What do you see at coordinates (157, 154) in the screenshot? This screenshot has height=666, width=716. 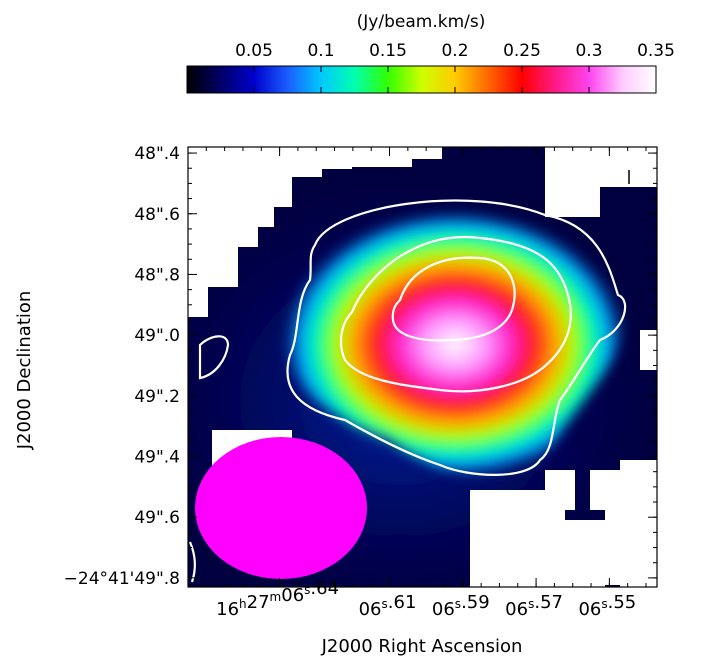 I see `y-tick-label: 48".4` at bounding box center [157, 154].